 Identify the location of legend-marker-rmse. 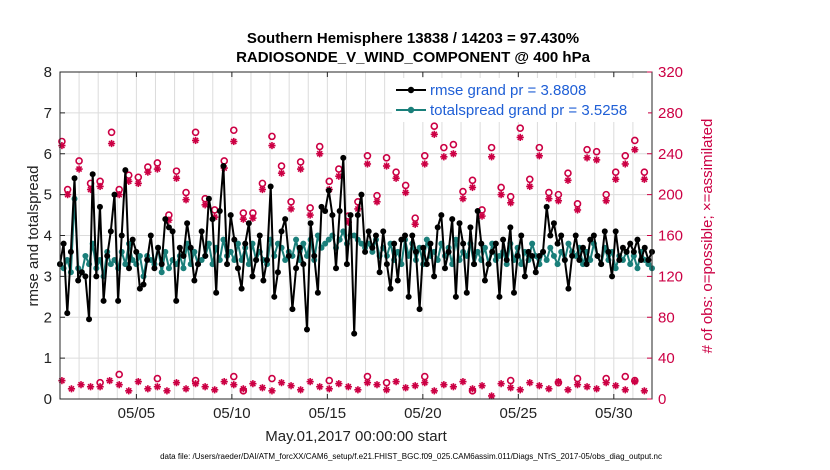
(411, 90).